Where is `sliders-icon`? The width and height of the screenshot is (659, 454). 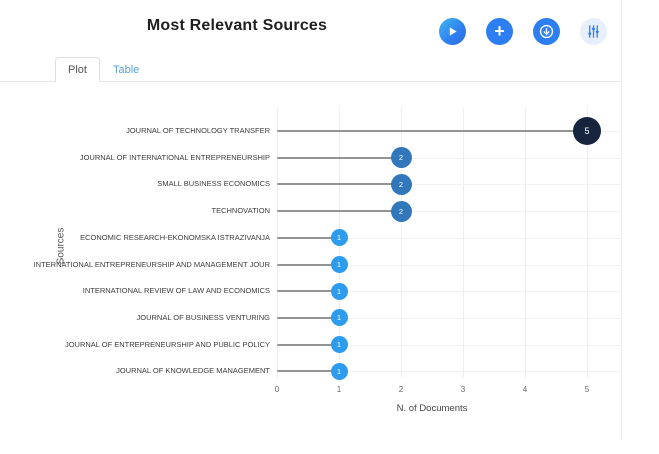
sliders-icon is located at coordinates (593, 31).